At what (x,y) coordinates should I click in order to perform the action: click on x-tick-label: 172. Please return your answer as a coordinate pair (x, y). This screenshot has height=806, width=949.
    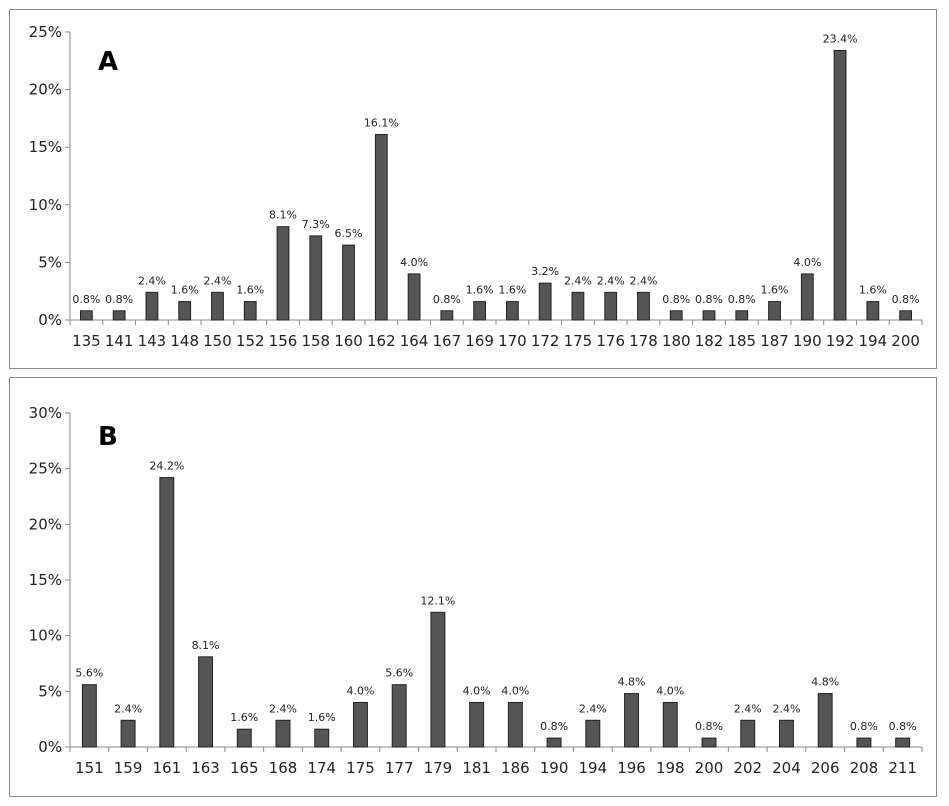
    Looking at the image, I should click on (545, 341).